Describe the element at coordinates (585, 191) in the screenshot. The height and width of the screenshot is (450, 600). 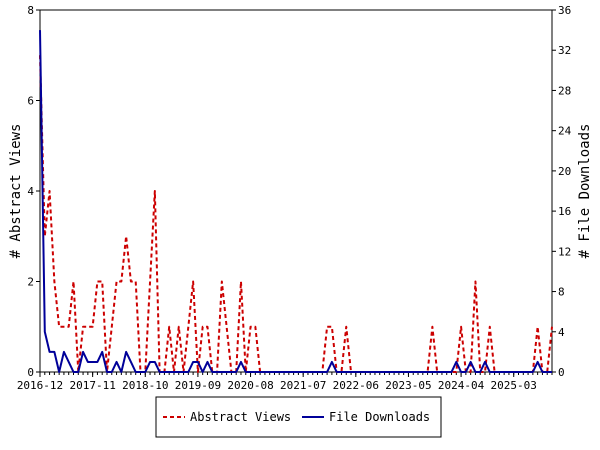
I see `y-axis-right-title: # File Downloads` at that location.